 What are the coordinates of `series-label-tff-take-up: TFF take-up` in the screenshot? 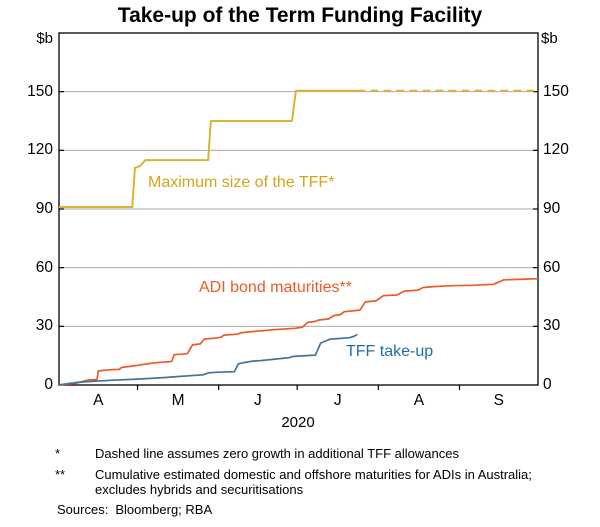 It's located at (390, 351).